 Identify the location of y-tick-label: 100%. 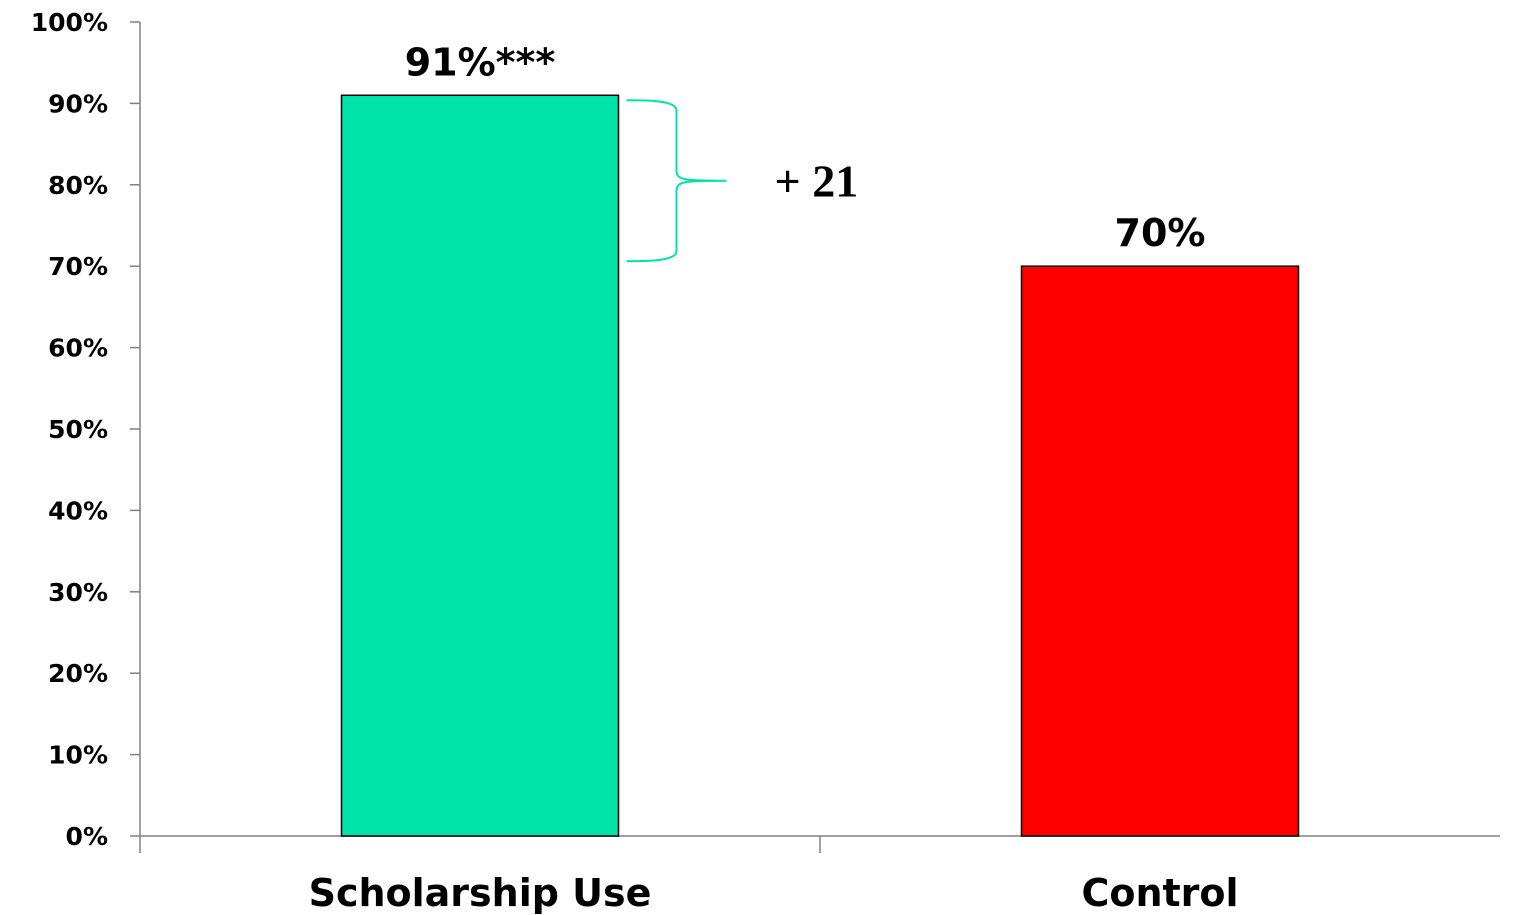
(69, 22).